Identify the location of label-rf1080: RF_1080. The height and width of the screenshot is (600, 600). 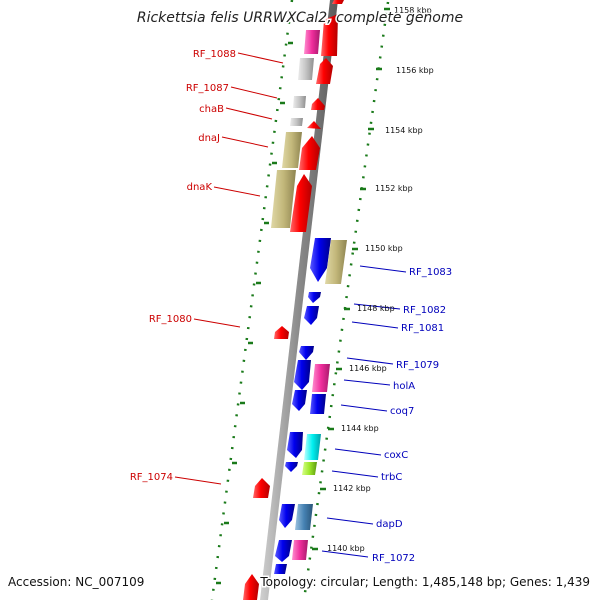
(170, 319).